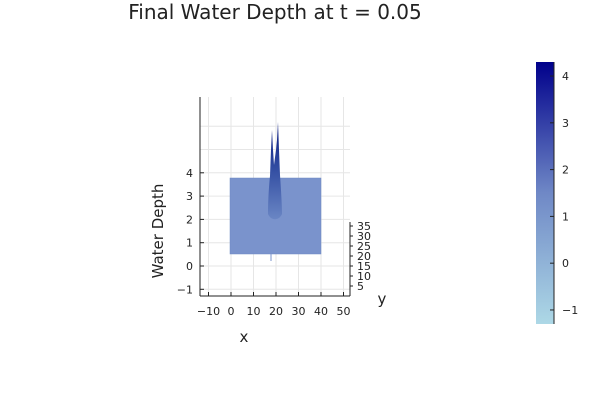 The width and height of the screenshot is (600, 400). Describe the element at coordinates (299, 311) in the screenshot. I see `x-tick-label: 30` at that location.